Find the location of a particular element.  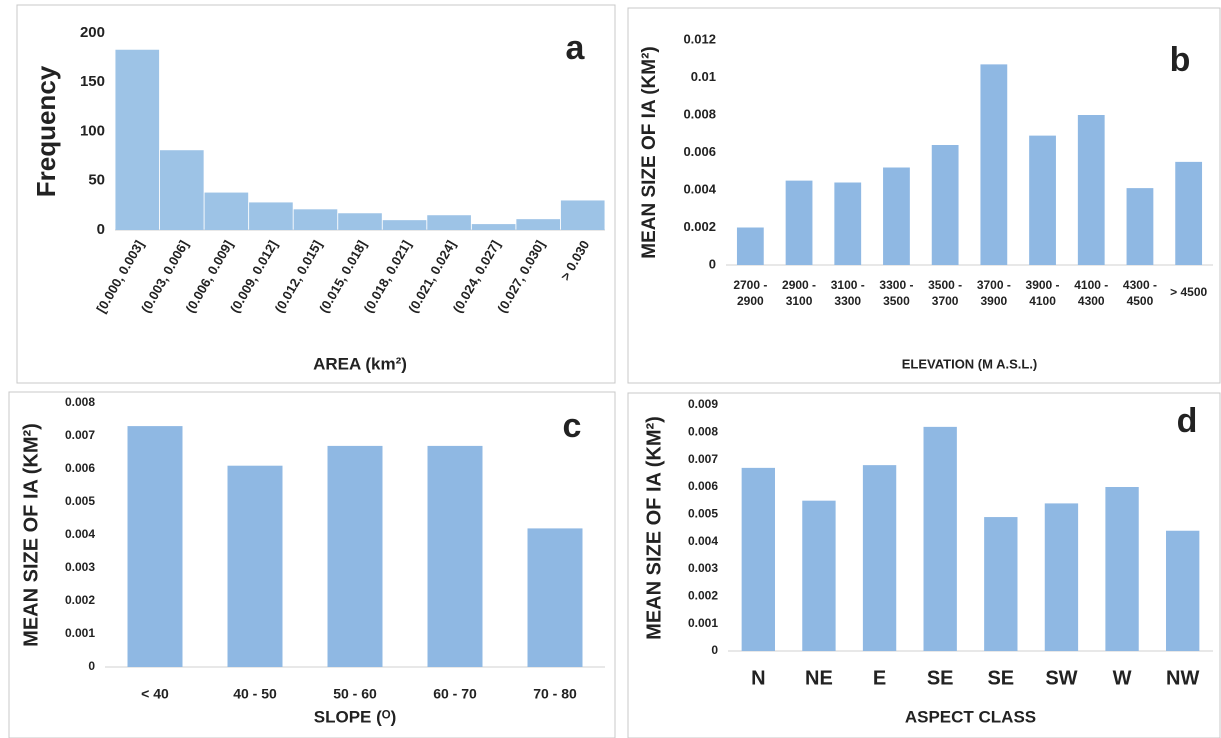

x-tick-label: NE is located at coordinates (819, 678).